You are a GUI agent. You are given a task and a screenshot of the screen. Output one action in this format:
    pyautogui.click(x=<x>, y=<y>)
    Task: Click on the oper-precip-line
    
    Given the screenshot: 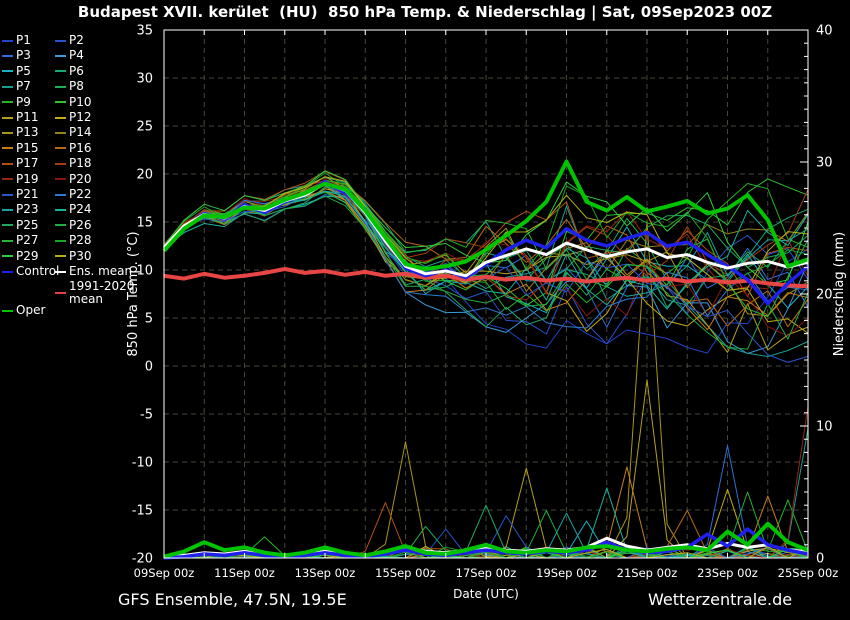 What is the action you would take?
    pyautogui.click(x=486, y=540)
    